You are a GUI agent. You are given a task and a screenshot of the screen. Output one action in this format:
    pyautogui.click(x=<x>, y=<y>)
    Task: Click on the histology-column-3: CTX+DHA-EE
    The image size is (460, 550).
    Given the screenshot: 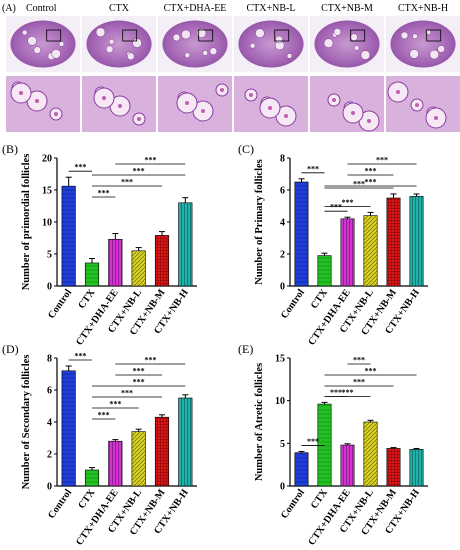 What is the action you would take?
    pyautogui.click(x=195, y=67)
    